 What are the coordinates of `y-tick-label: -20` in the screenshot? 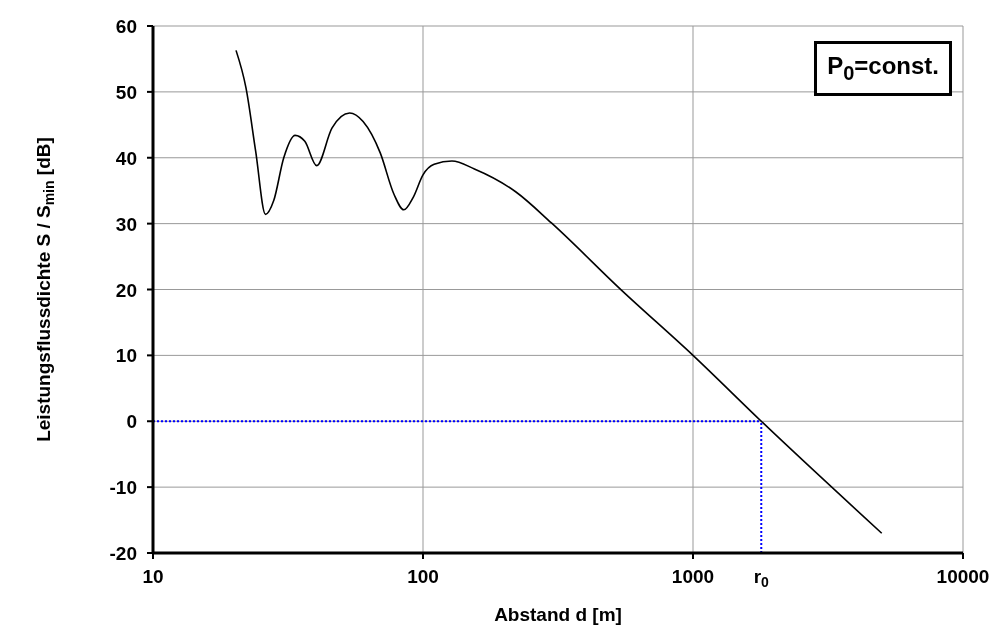 It's located at (123, 553).